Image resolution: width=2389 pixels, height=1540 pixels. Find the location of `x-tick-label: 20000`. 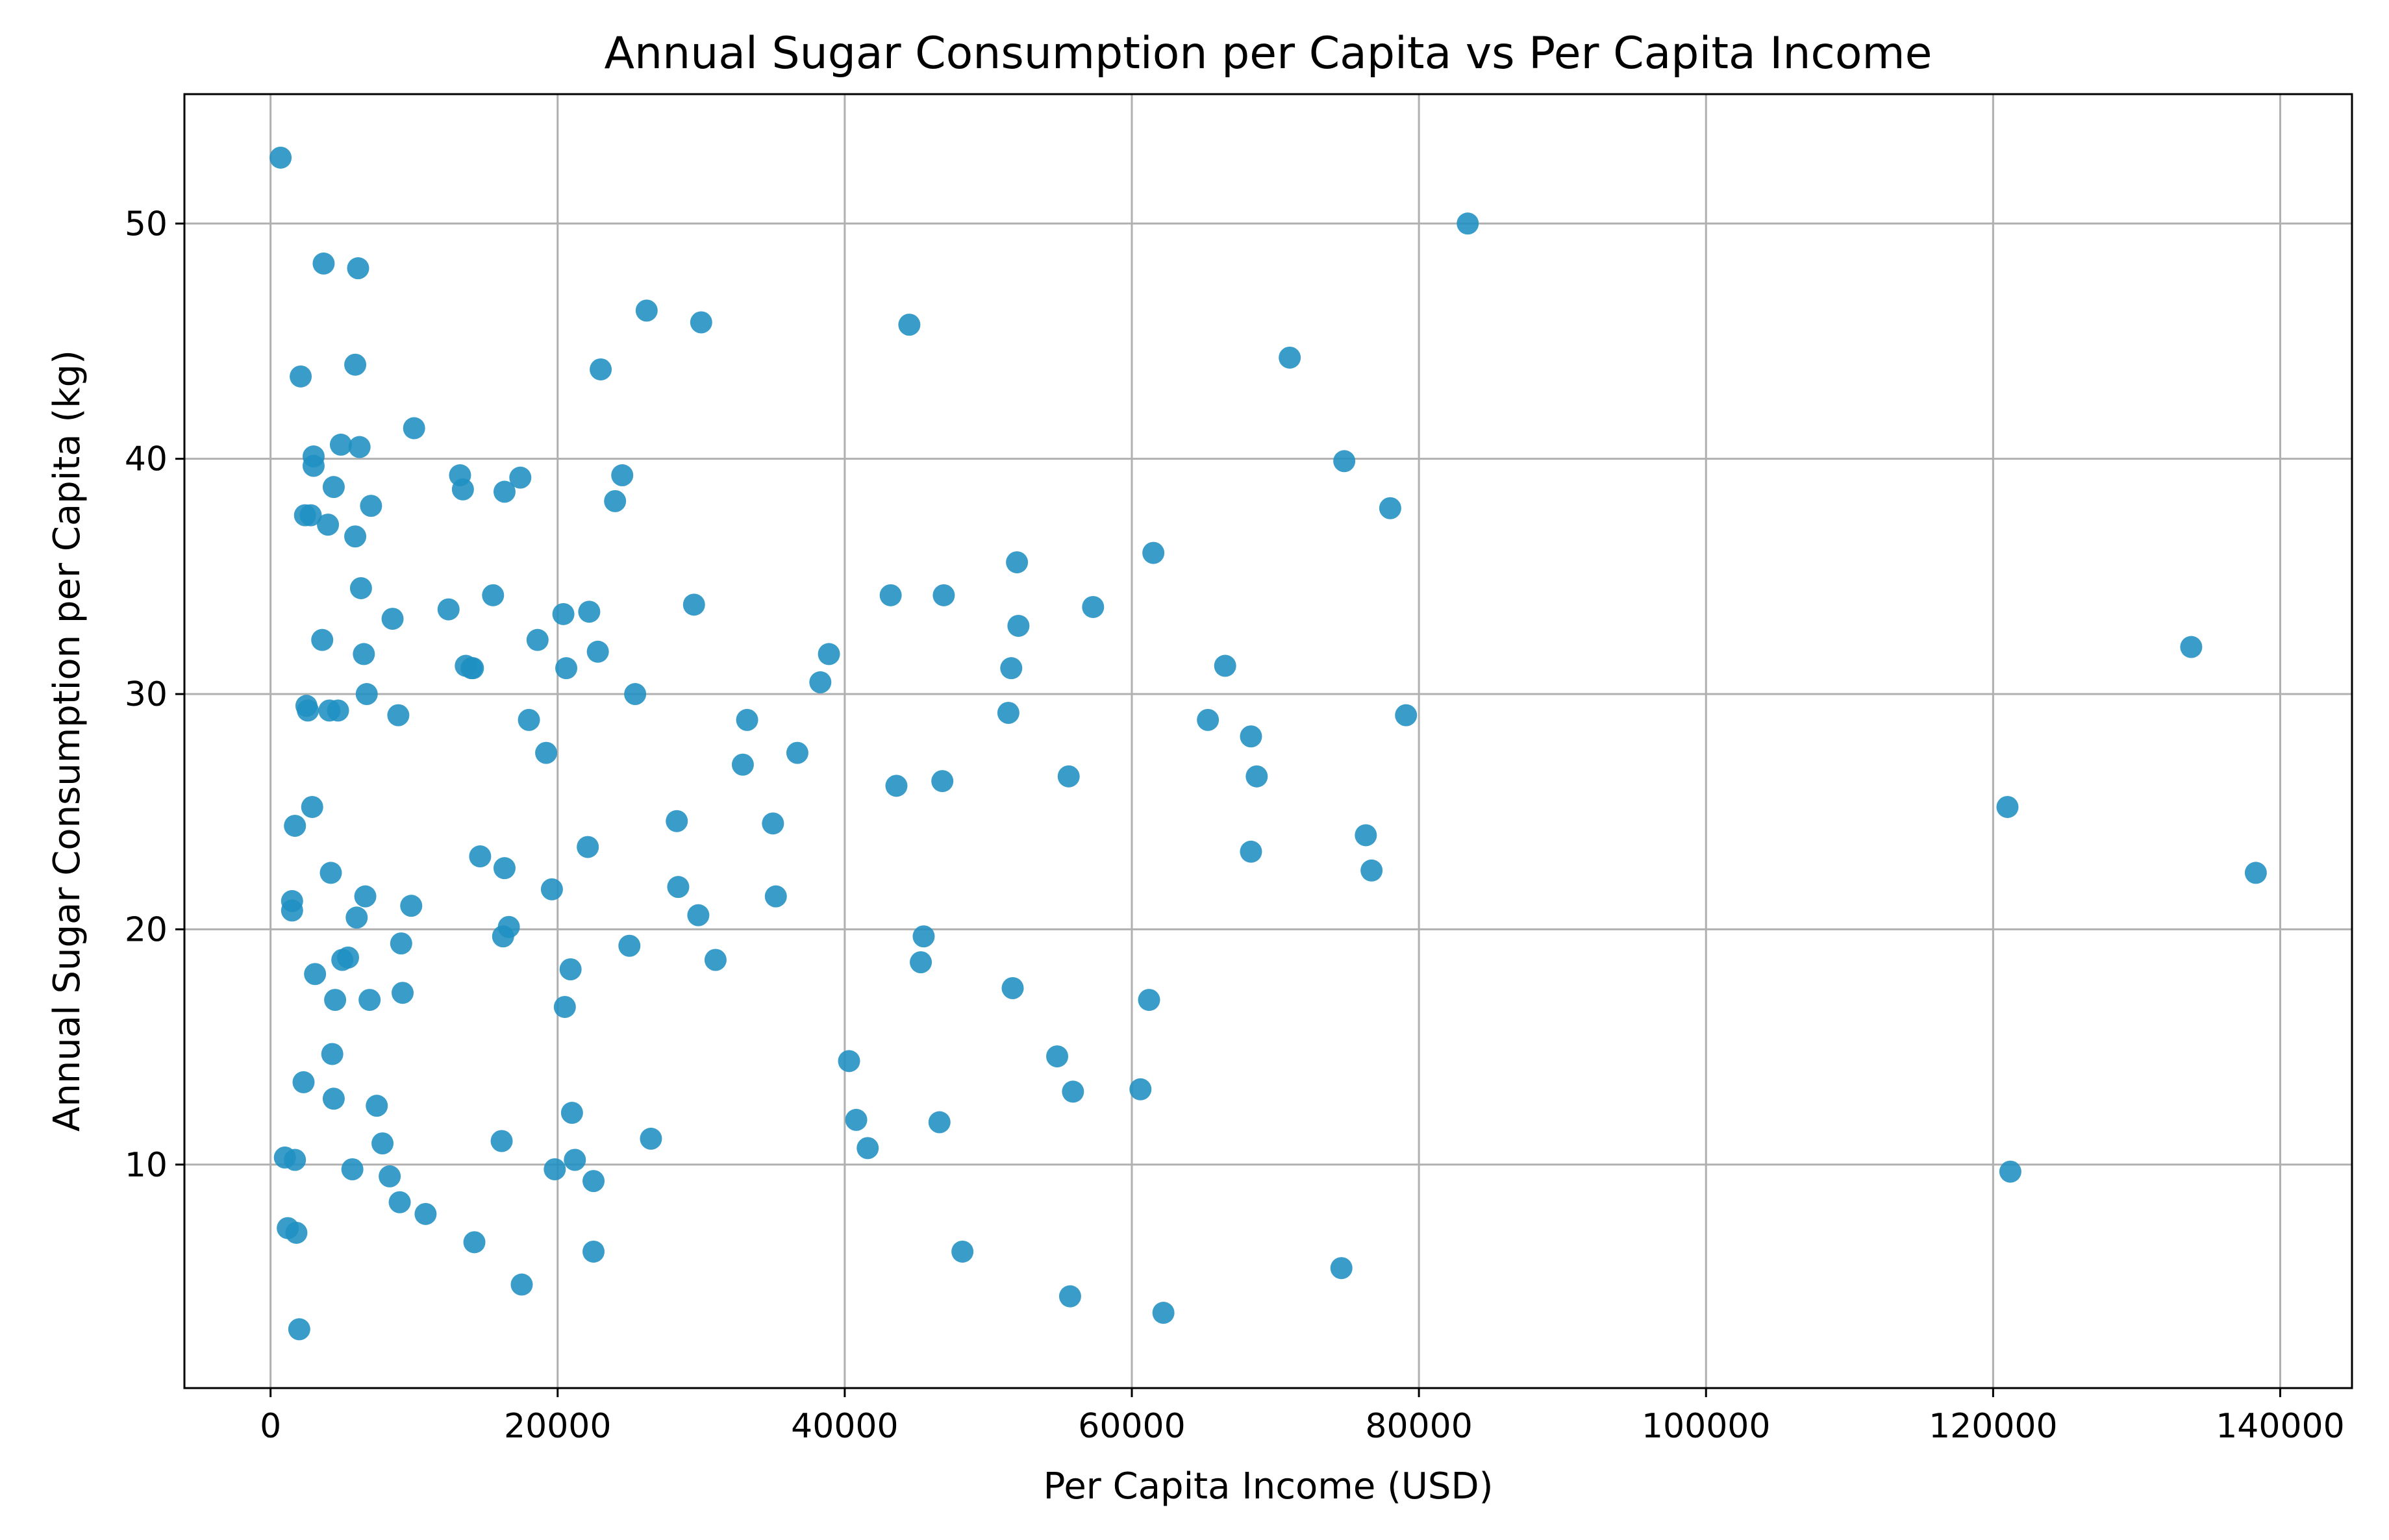

x-tick-label: 20000 is located at coordinates (557, 1426).